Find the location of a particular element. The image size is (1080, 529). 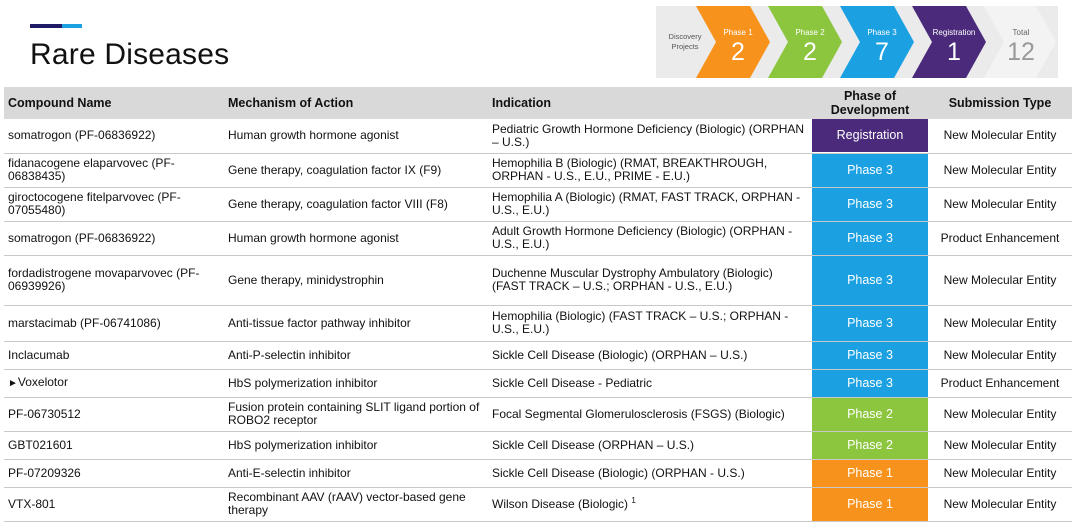

phase-2-count: 2 is located at coordinates (810, 52).